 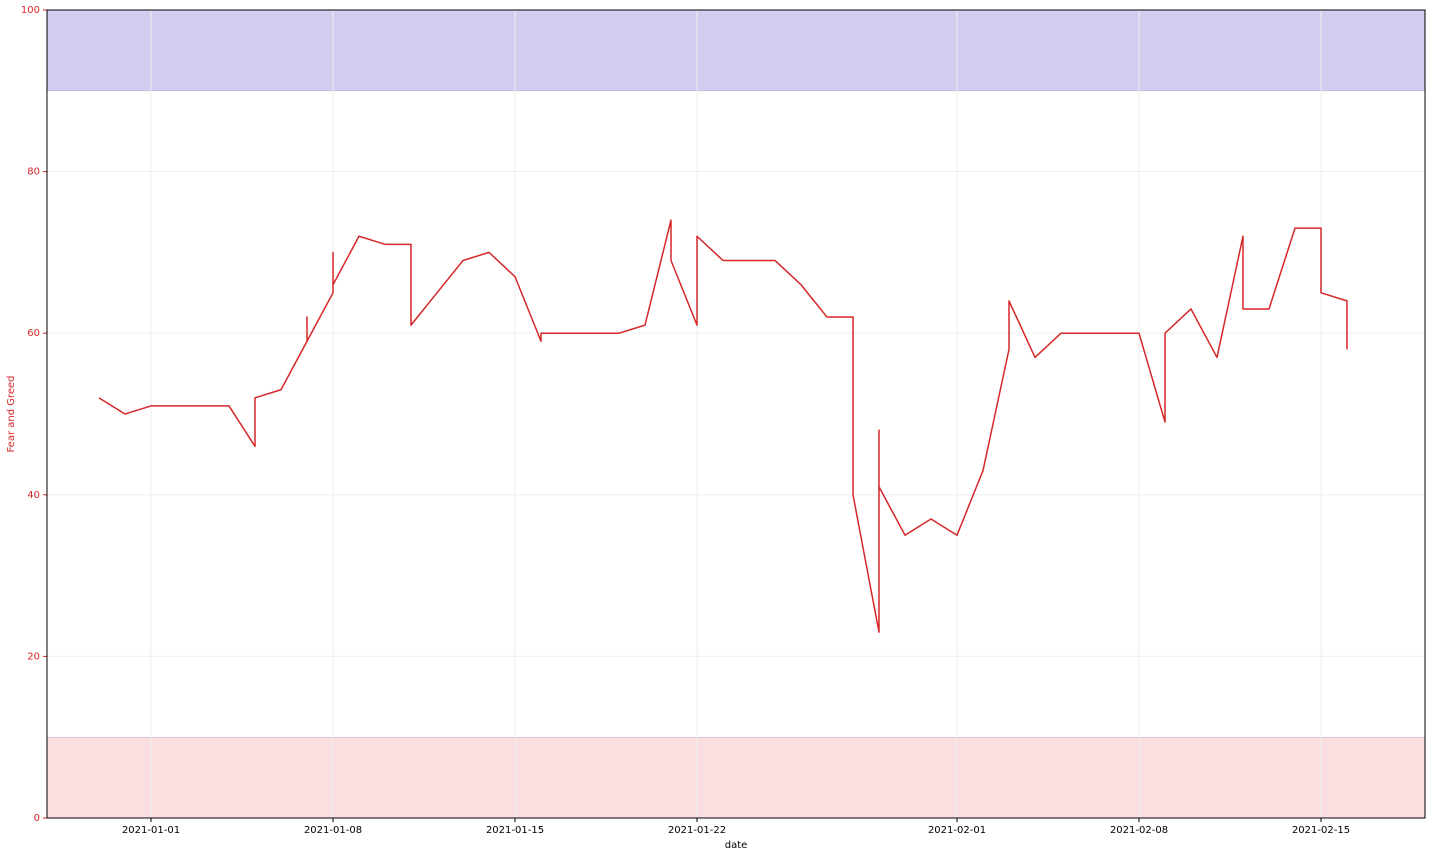 What do you see at coordinates (11, 413) in the screenshot?
I see `y-axis-label: Fear and Greed` at bounding box center [11, 413].